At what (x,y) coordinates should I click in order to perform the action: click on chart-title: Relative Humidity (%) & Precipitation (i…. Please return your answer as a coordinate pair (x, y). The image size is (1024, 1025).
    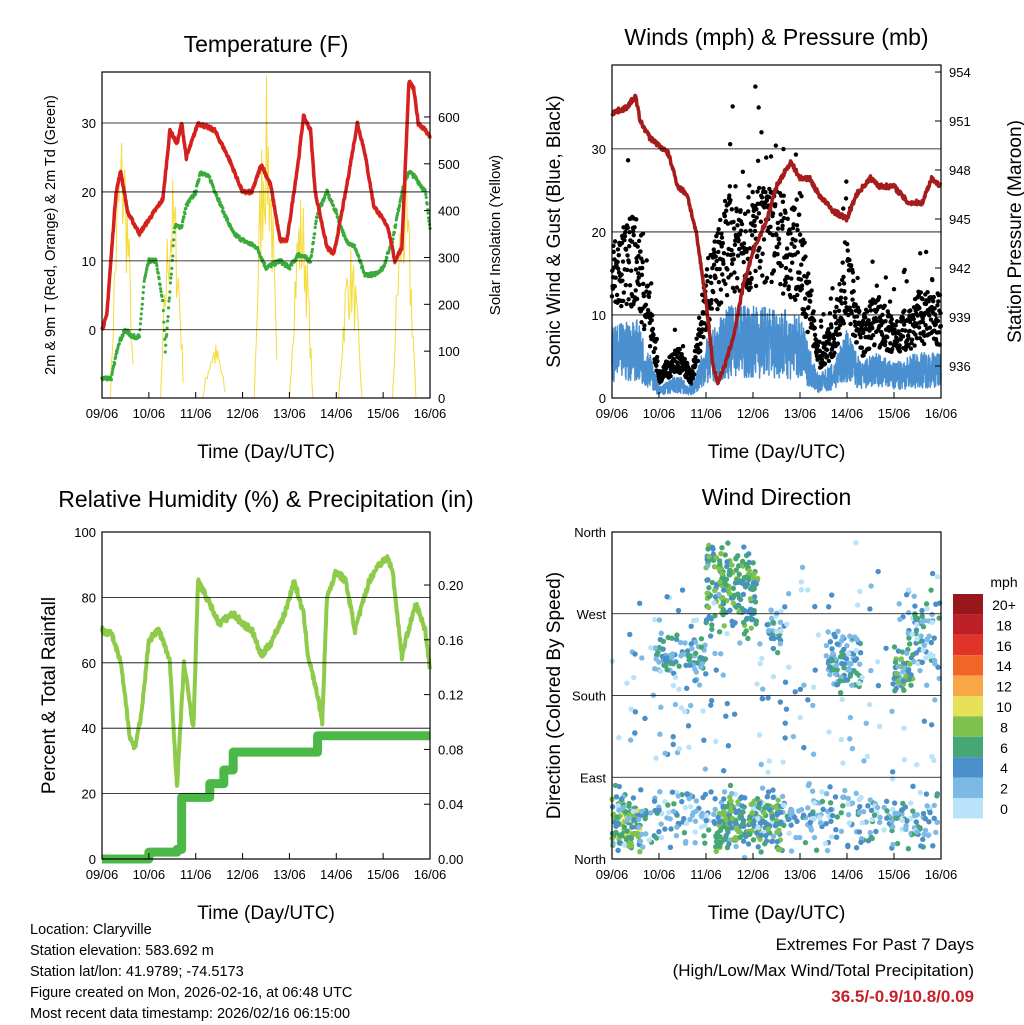
    Looking at the image, I should click on (265, 499).